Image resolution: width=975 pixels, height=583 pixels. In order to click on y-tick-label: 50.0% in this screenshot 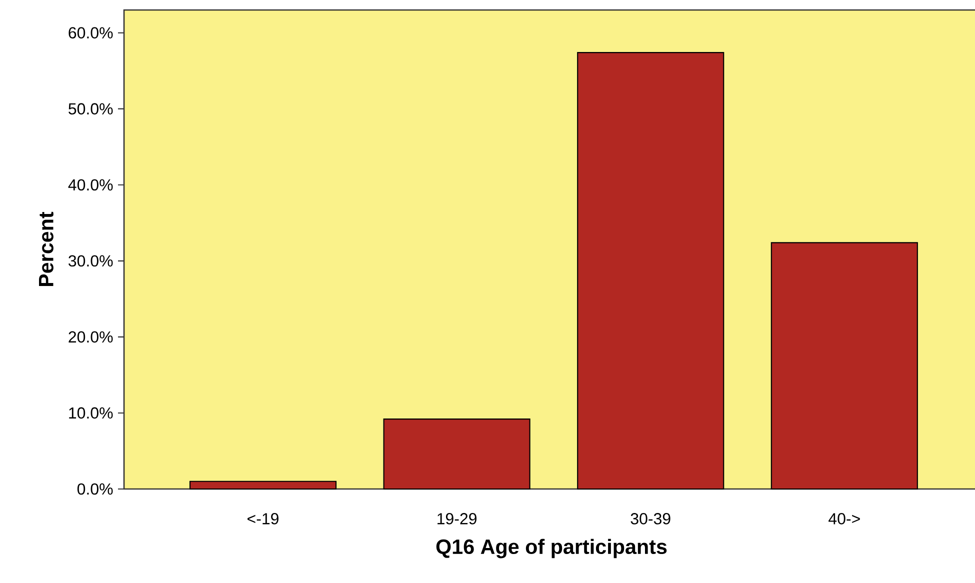, I will do `click(90, 108)`.